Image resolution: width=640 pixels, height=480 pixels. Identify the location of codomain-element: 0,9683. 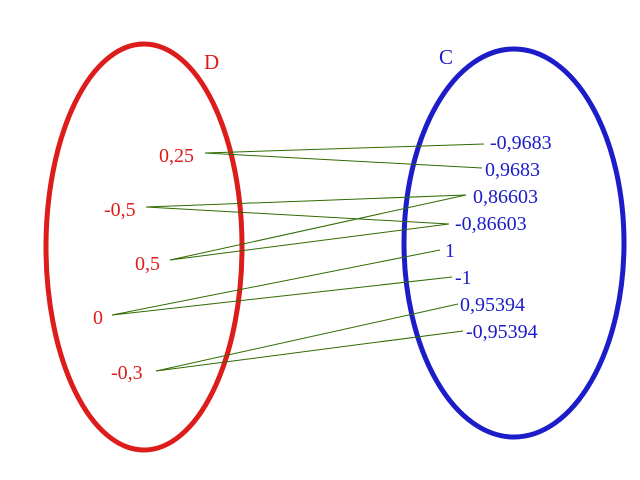
(512, 170).